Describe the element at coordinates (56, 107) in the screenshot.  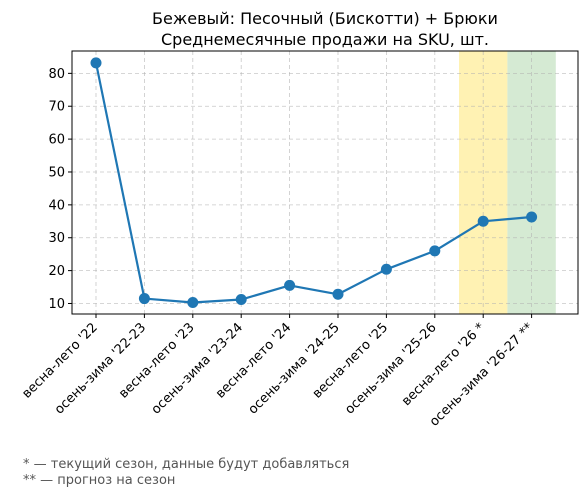
I see `y-tick-label: 70` at that location.